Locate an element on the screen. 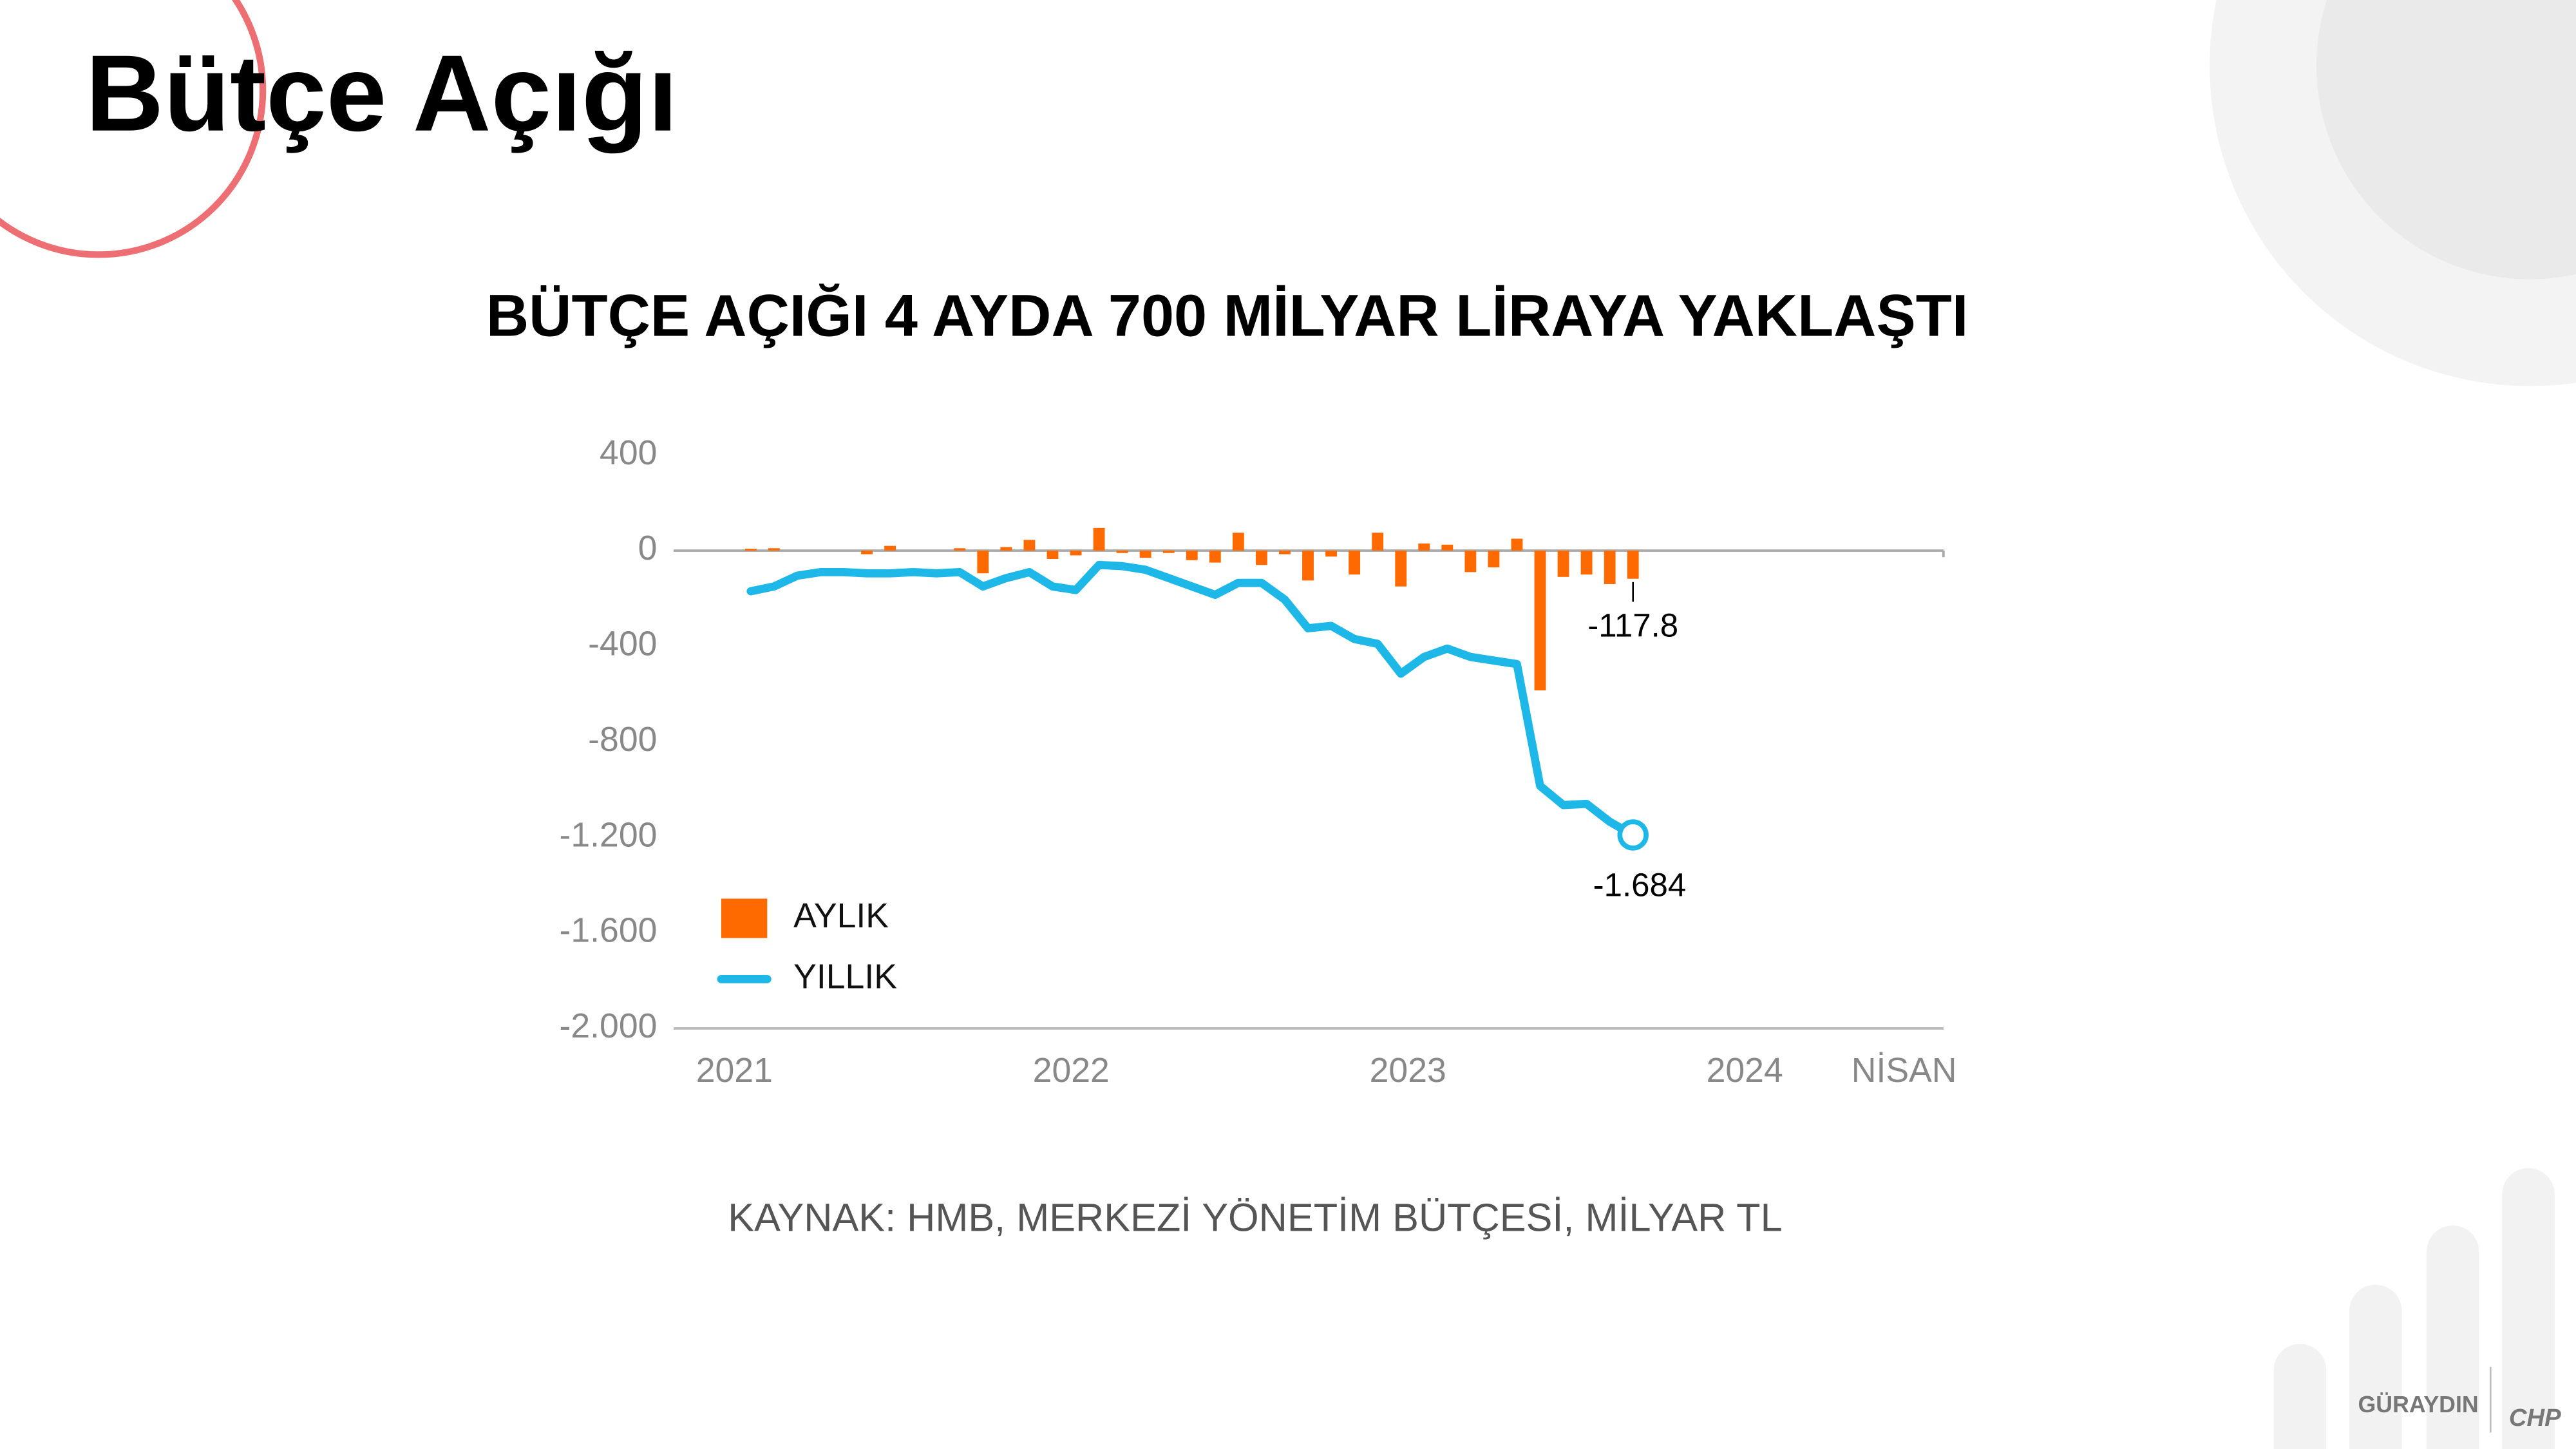  y-tick-label: -800 is located at coordinates (622, 740).